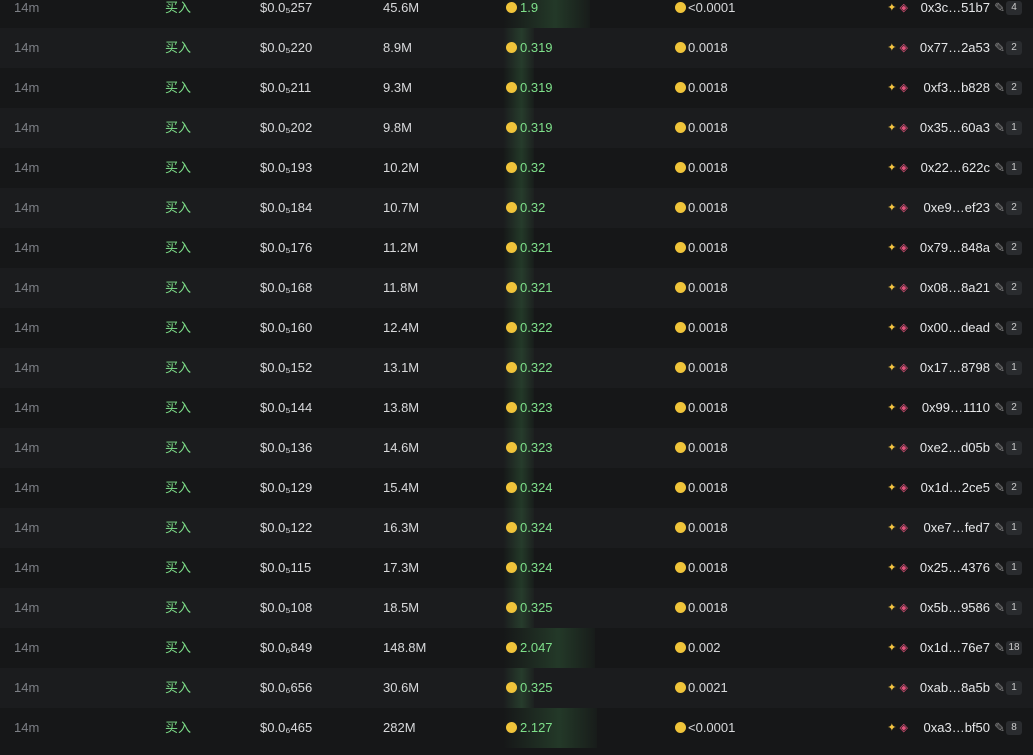  I want to click on maker-address: 0x3c…51b7, so click(955, 7).